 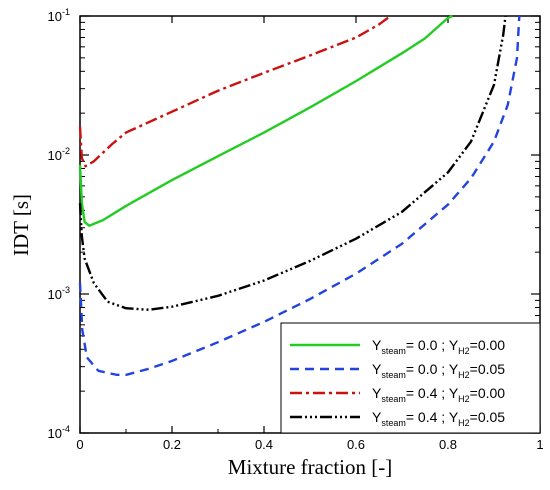 I want to click on legend-box, so click(x=410, y=378).